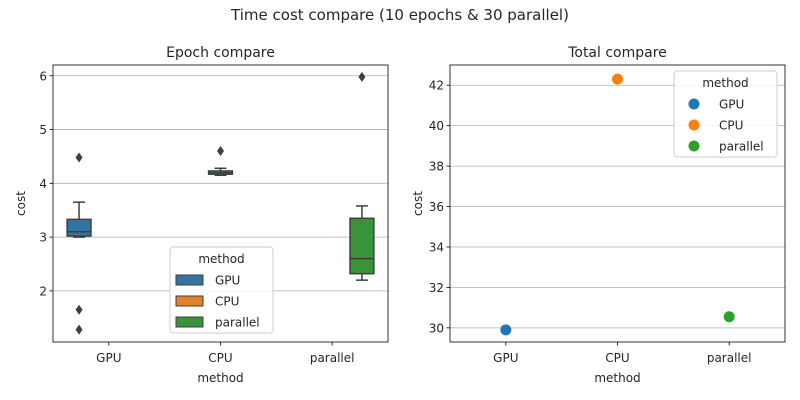  Describe the element at coordinates (189, 322) in the screenshot. I see `legend-swatch-parallel` at that location.